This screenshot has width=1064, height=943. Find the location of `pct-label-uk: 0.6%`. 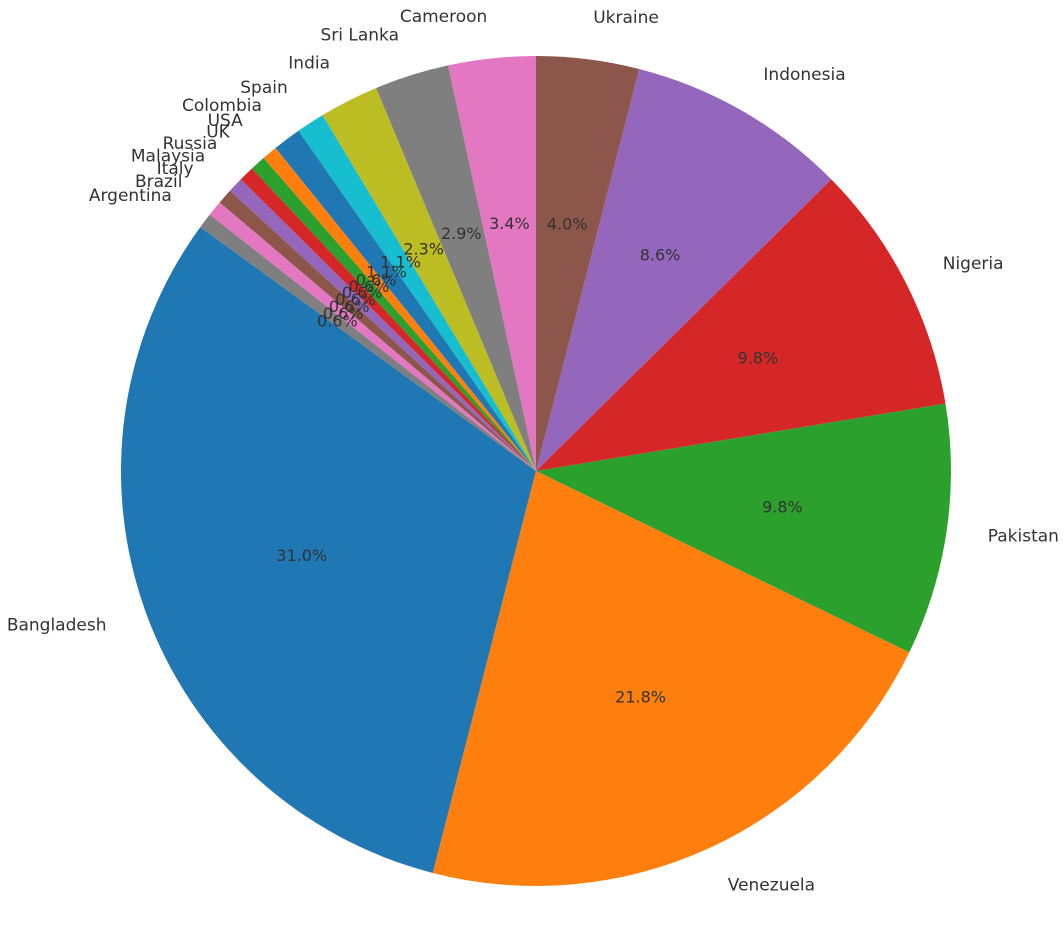

pct-label-uk: 0.6% is located at coordinates (369, 286).